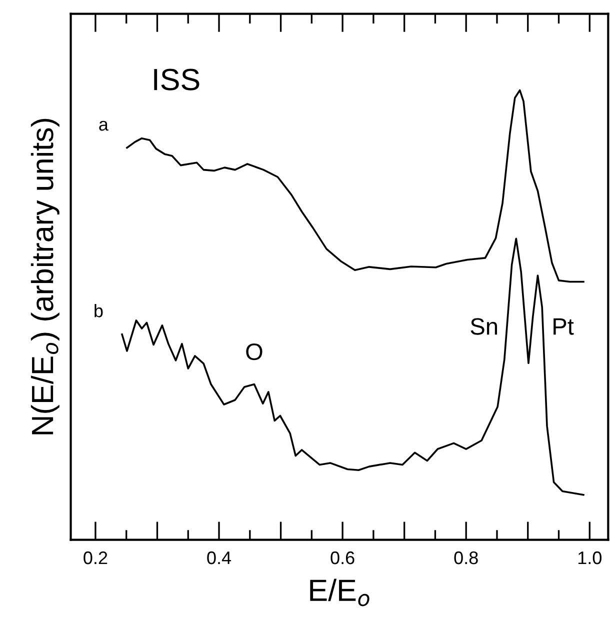  What do you see at coordinates (45, 276) in the screenshot?
I see `y-axis-title: N(E/E$_{o}$) (arbitrary units)` at bounding box center [45, 276].